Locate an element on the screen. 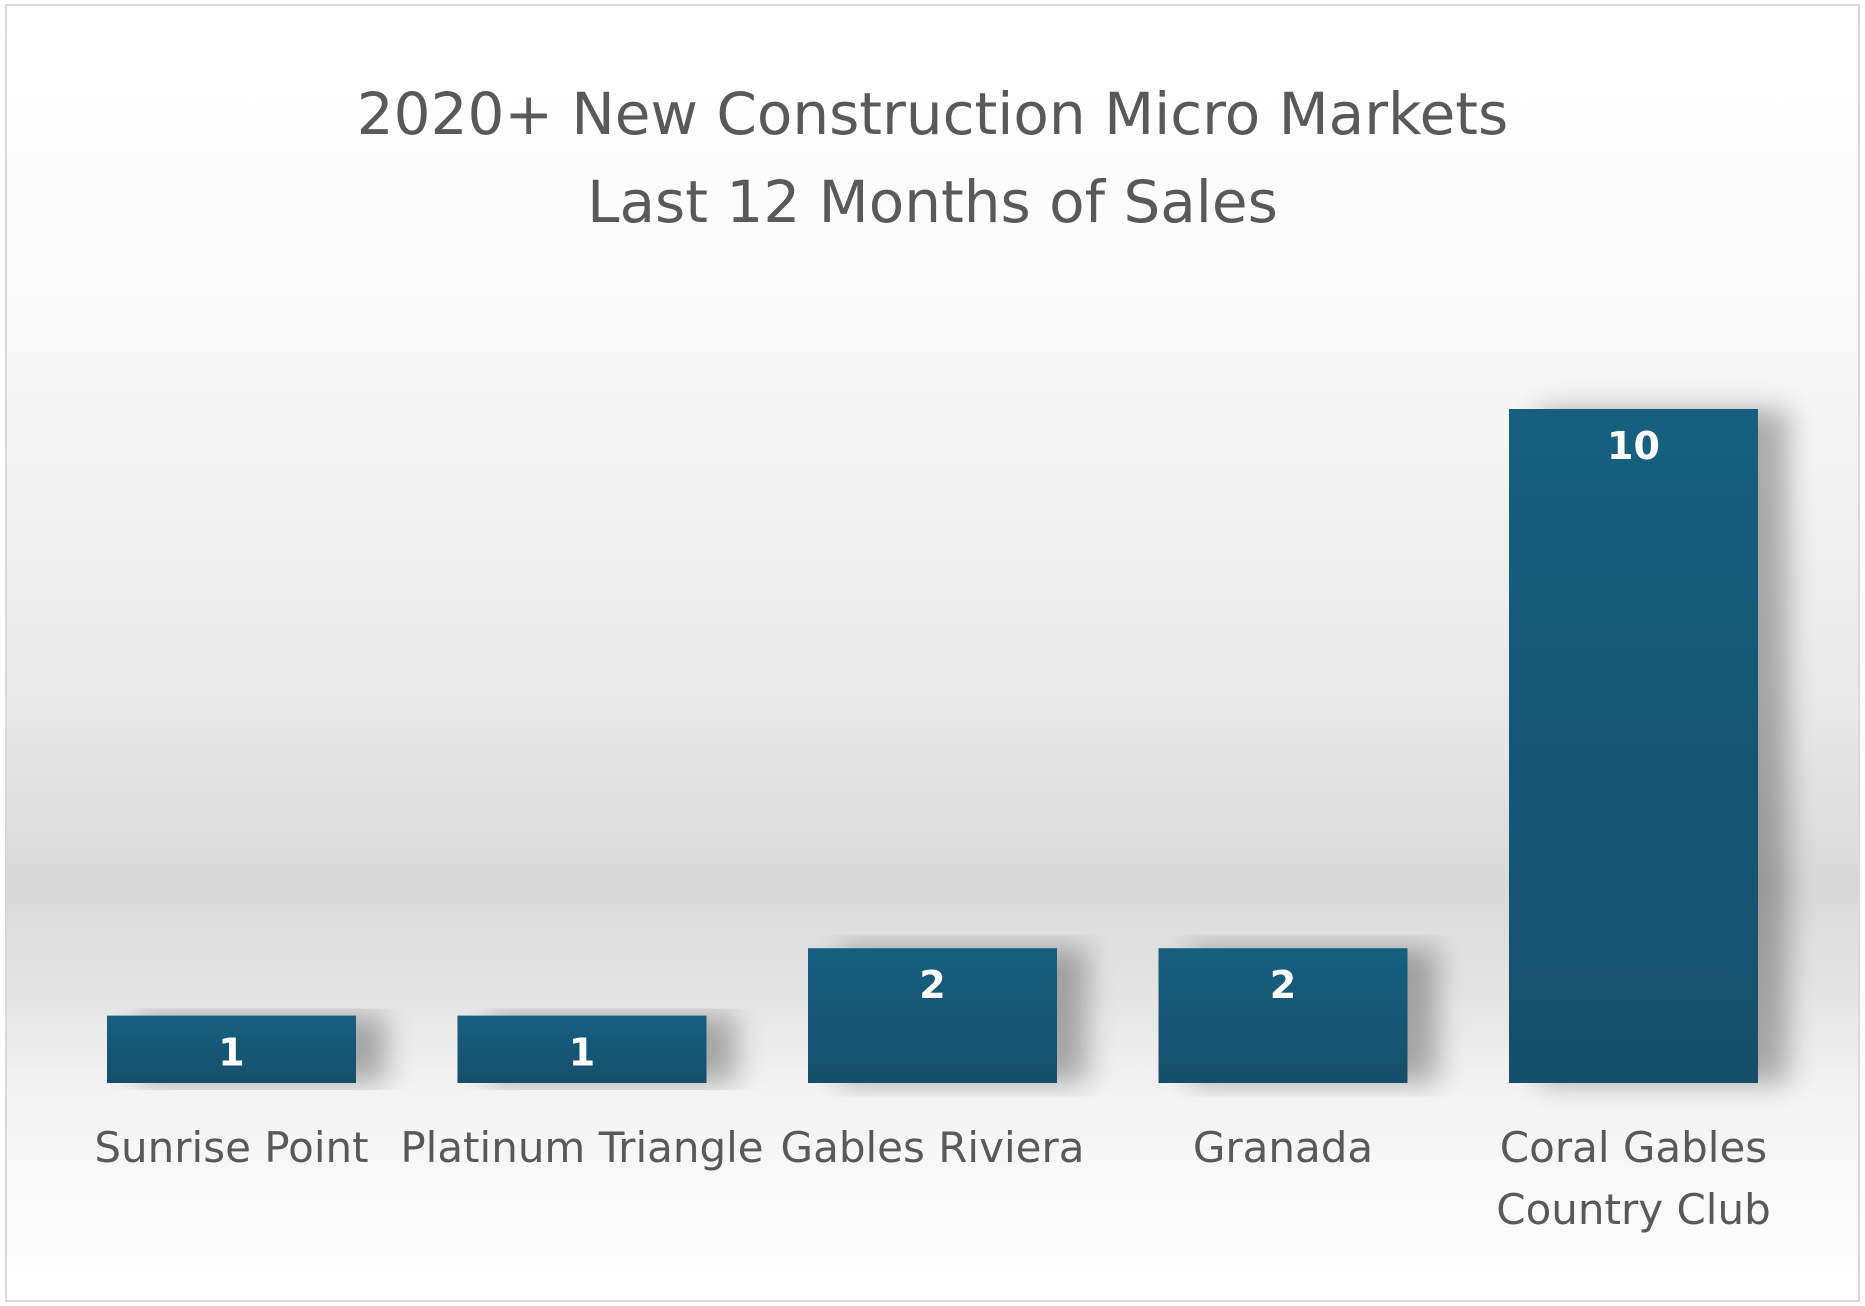 This screenshot has height=1306, width=1865. bar-granada is located at coordinates (1283, 1015).